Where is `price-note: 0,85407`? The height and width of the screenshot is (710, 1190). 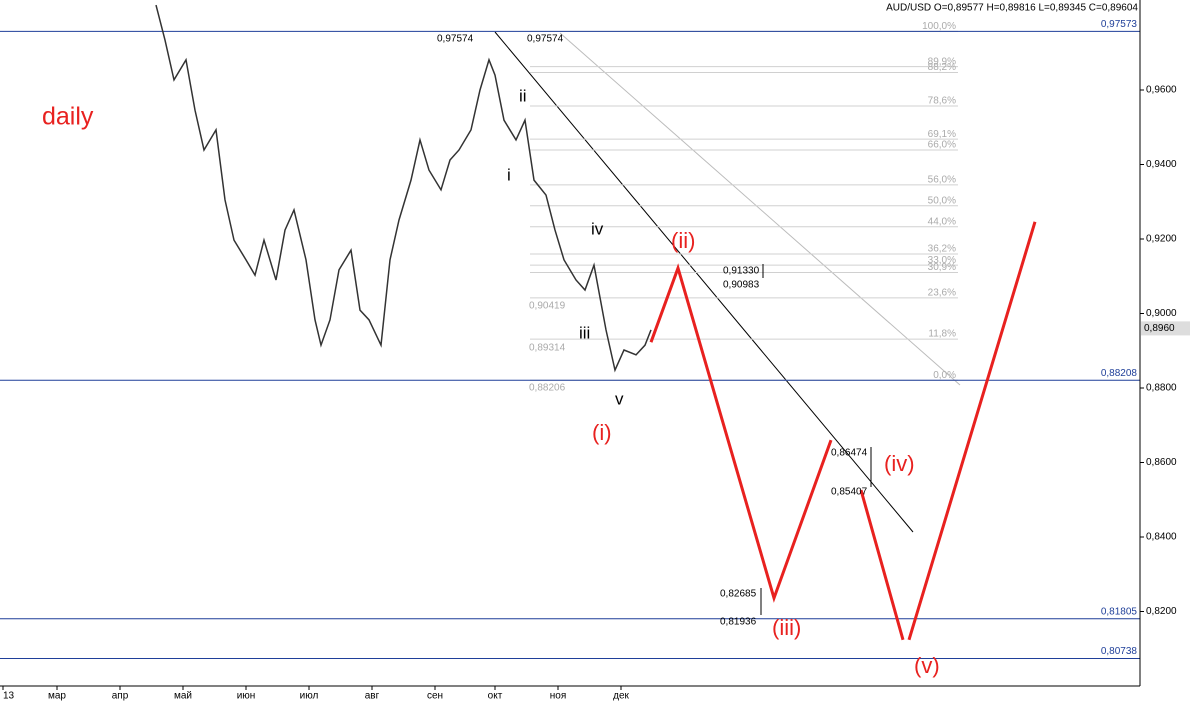 price-note: 0,85407 is located at coordinates (849, 492).